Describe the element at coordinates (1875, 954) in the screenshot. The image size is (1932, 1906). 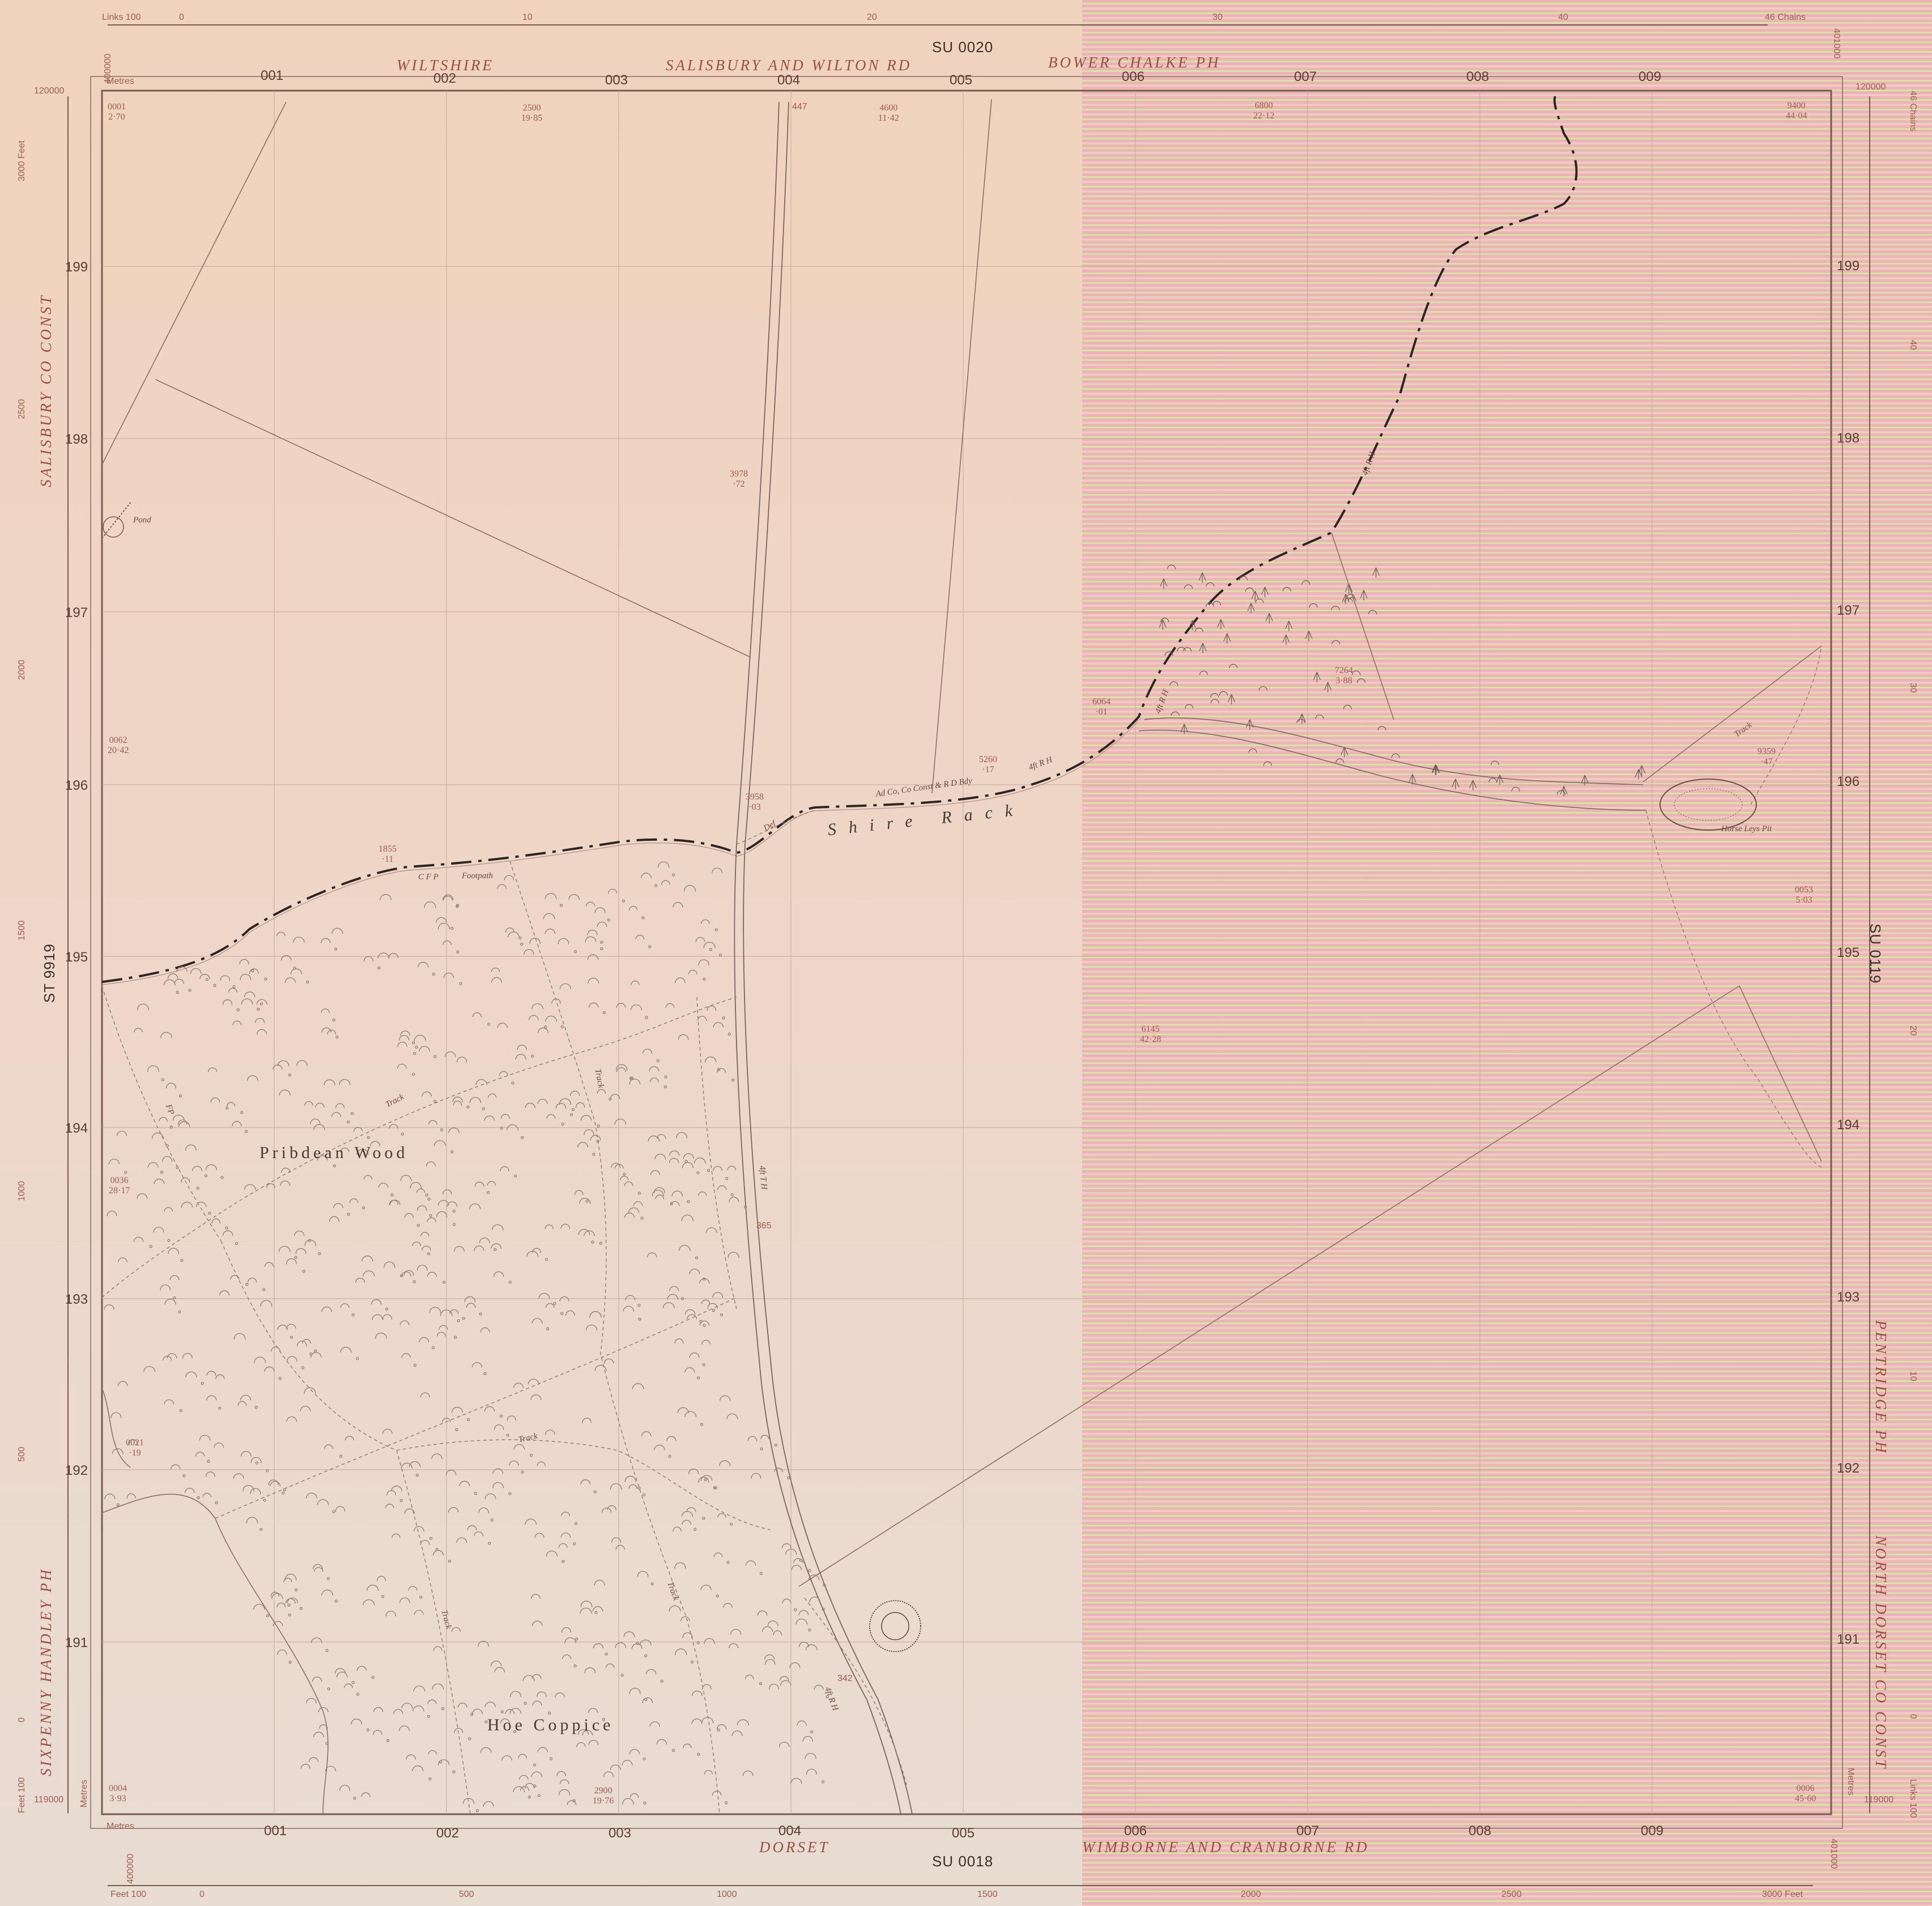
I see `sheet-ref-right: SU 0119` at that location.